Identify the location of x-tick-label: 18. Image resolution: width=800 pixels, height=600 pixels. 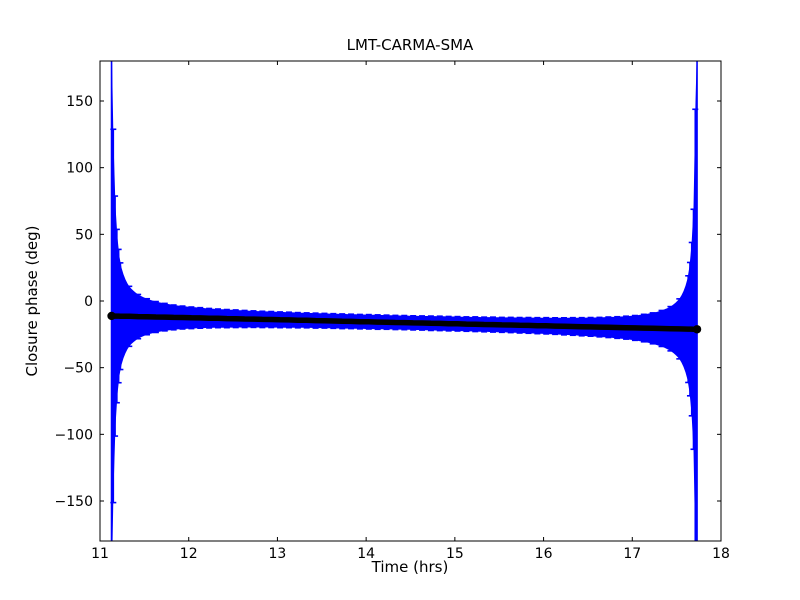
(721, 554).